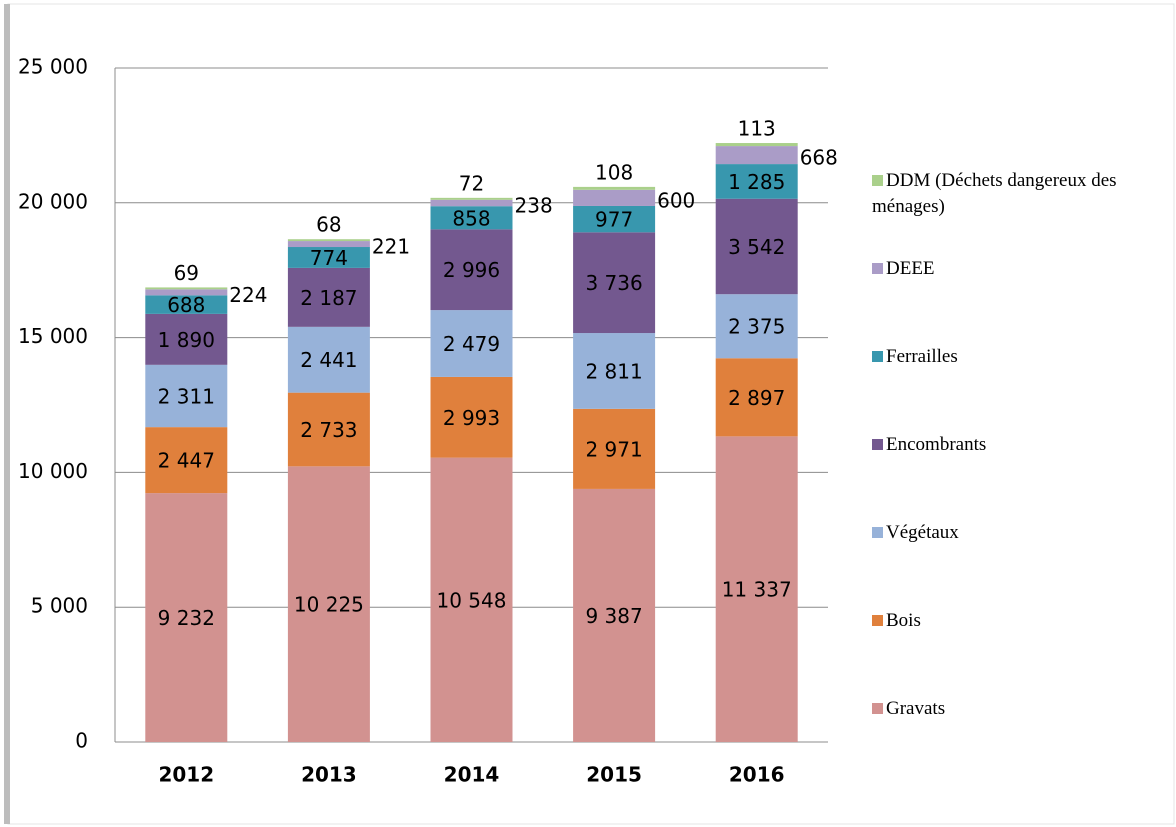  I want to click on legend-item: Végétaux, so click(1017, 533).